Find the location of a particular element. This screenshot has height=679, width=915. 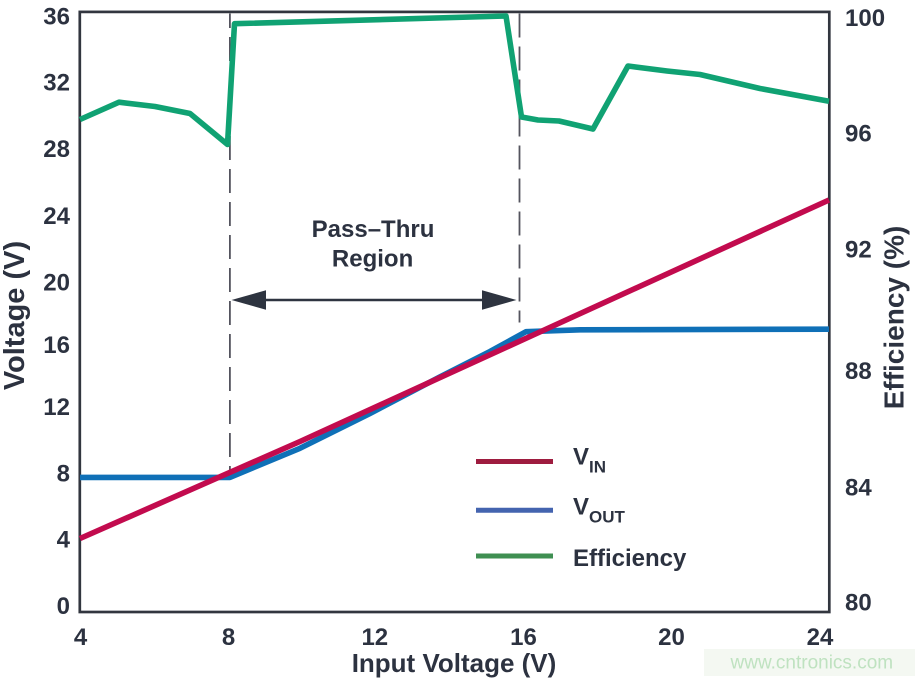

svg-text: www.cntronics.com is located at coordinates (812, 663).